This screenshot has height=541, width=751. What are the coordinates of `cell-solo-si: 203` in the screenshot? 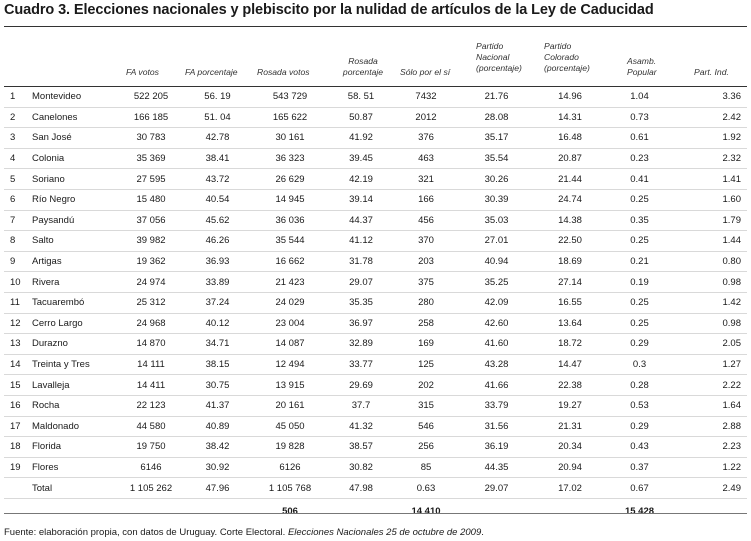 It's located at (426, 262).